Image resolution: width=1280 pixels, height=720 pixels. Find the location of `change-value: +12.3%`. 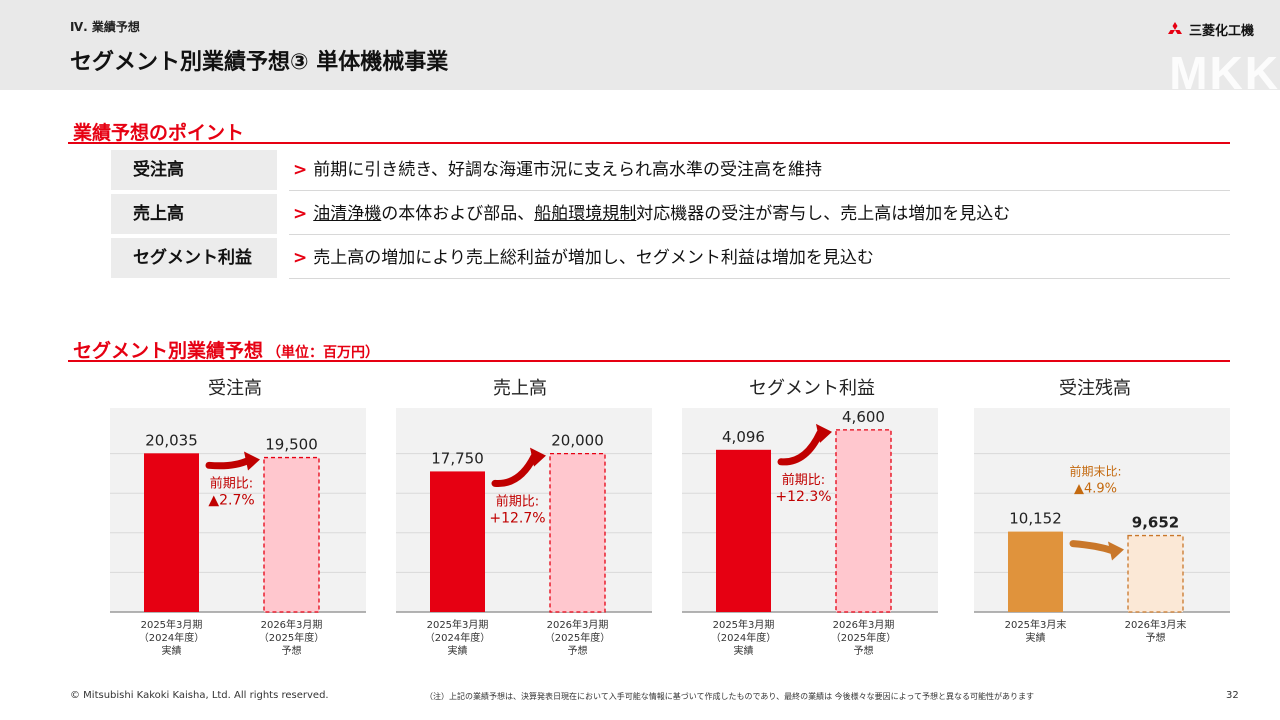

change-value: +12.3% is located at coordinates (803, 497).